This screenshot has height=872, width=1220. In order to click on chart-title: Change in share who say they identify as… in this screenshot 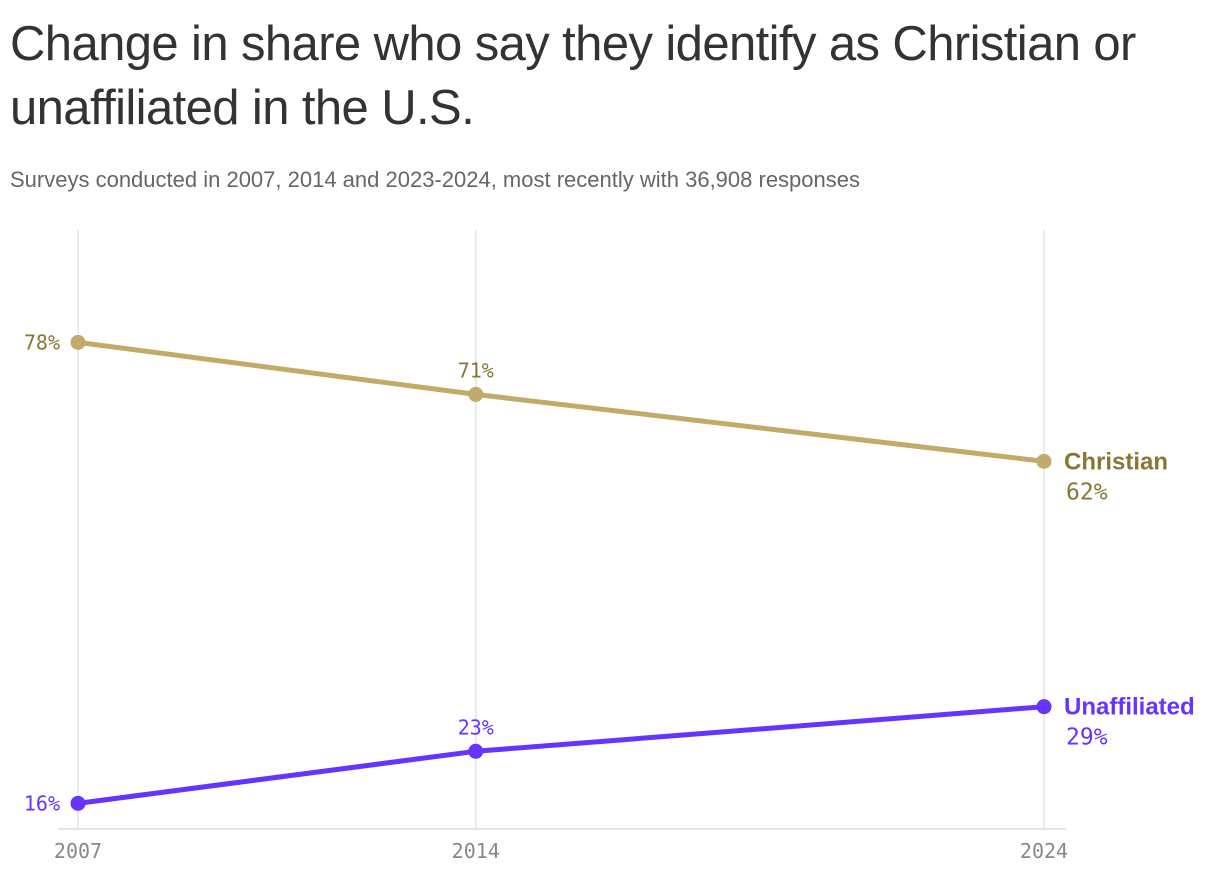, I will do `click(573, 76)`.